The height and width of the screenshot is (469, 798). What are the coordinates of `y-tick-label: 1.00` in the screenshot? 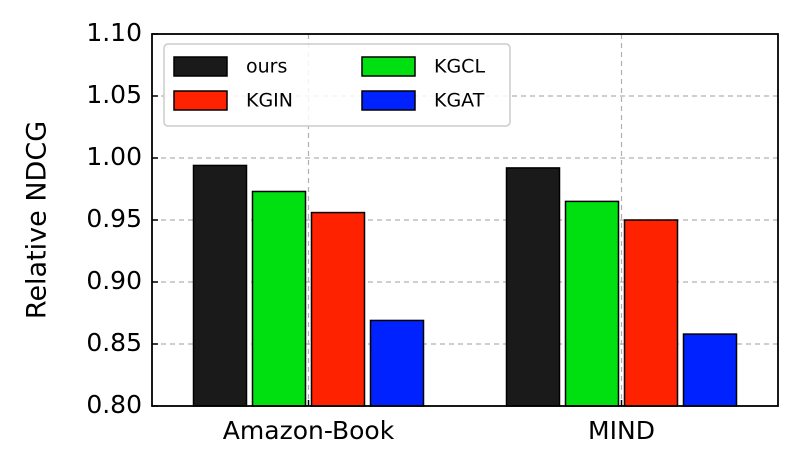 It's located at (114, 156).